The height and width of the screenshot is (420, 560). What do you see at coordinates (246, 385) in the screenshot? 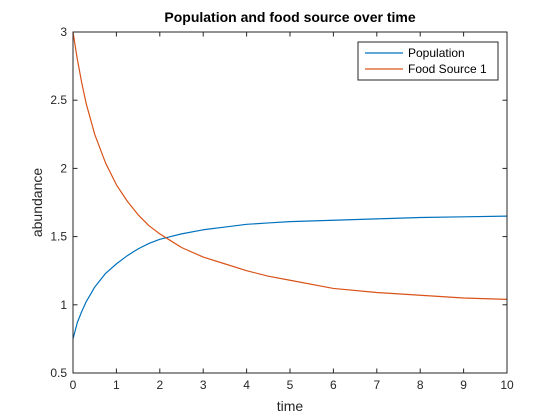
I see `x-tick-label: 4` at bounding box center [246, 385].